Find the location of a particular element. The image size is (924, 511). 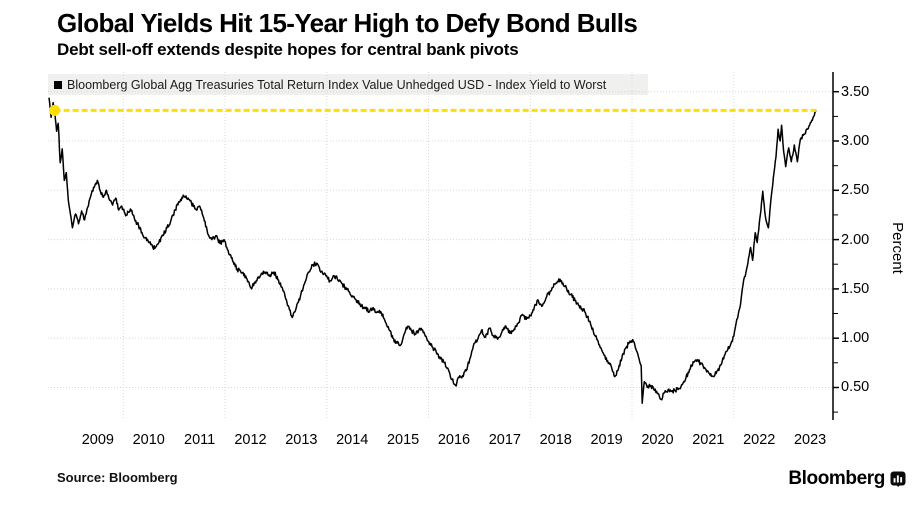

x-tick-label: 2022 is located at coordinates (759, 440).